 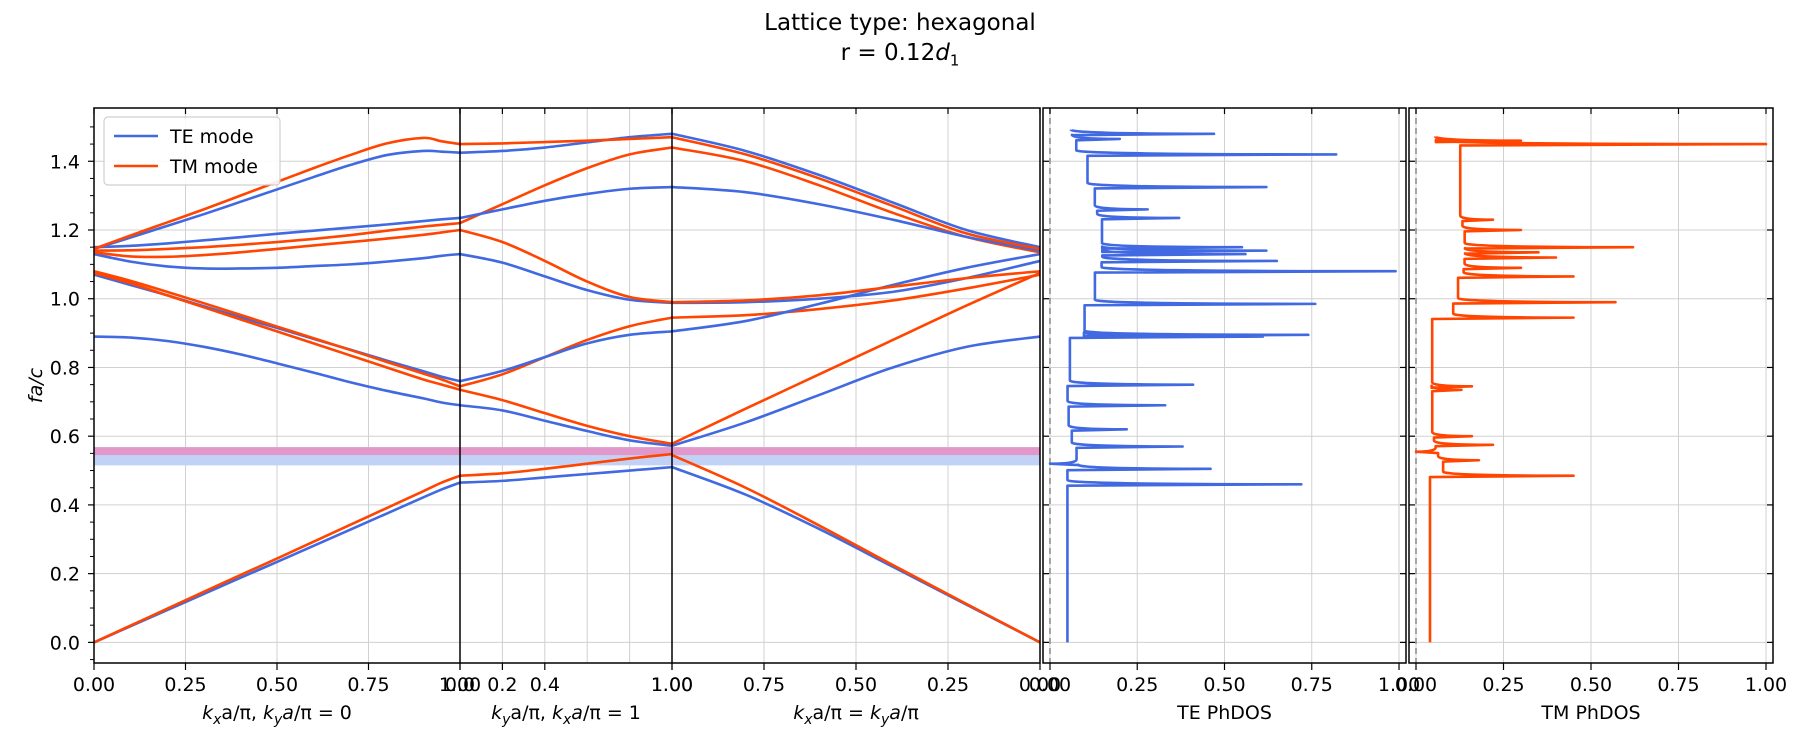 I want to click on y-tick-label: 1.4, so click(x=65, y=162).